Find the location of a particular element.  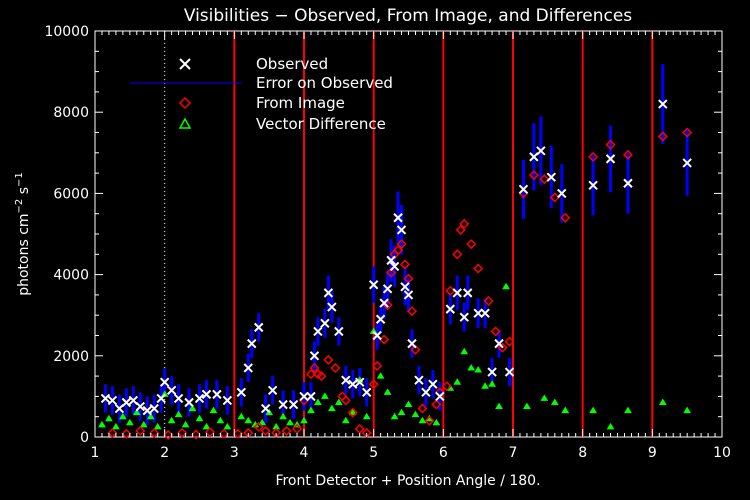

x-tick-label: 7 is located at coordinates (513, 453).